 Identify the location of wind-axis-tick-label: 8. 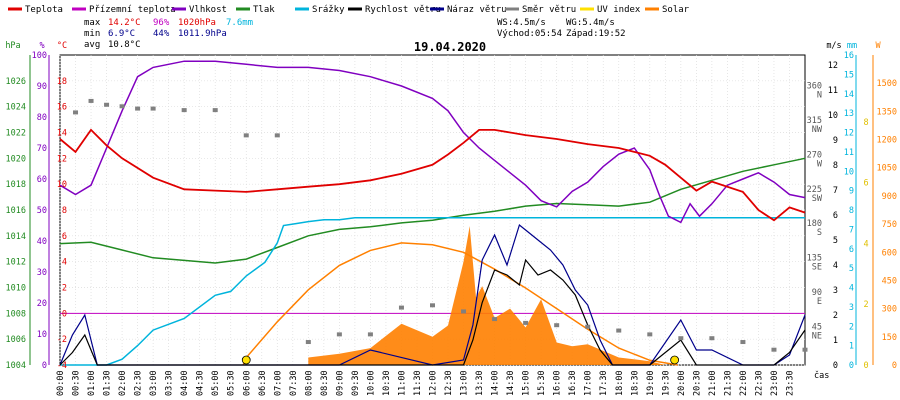
(835, 166).